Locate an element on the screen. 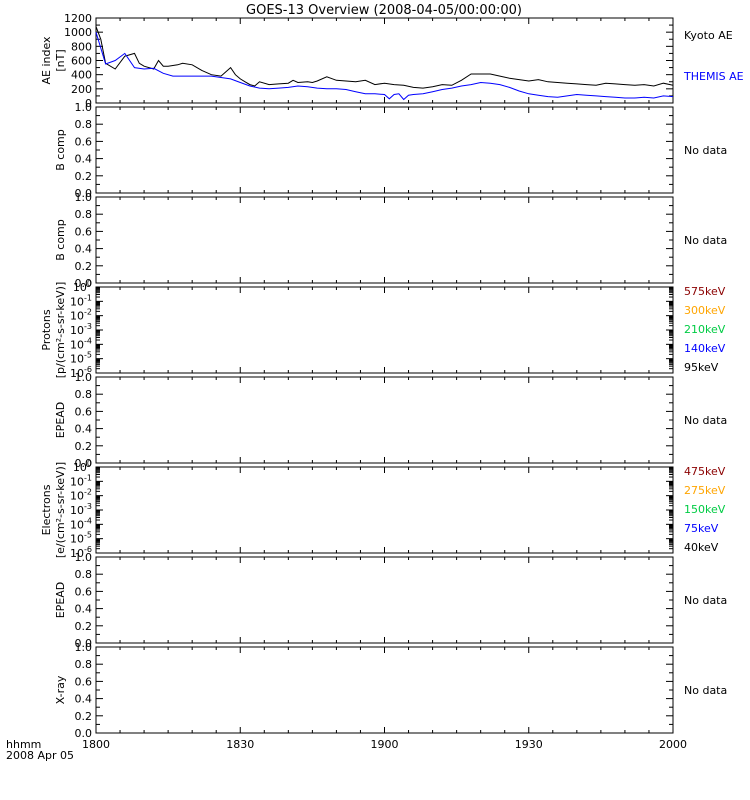 The width and height of the screenshot is (750, 800). channel-label: 475keV is located at coordinates (705, 471).